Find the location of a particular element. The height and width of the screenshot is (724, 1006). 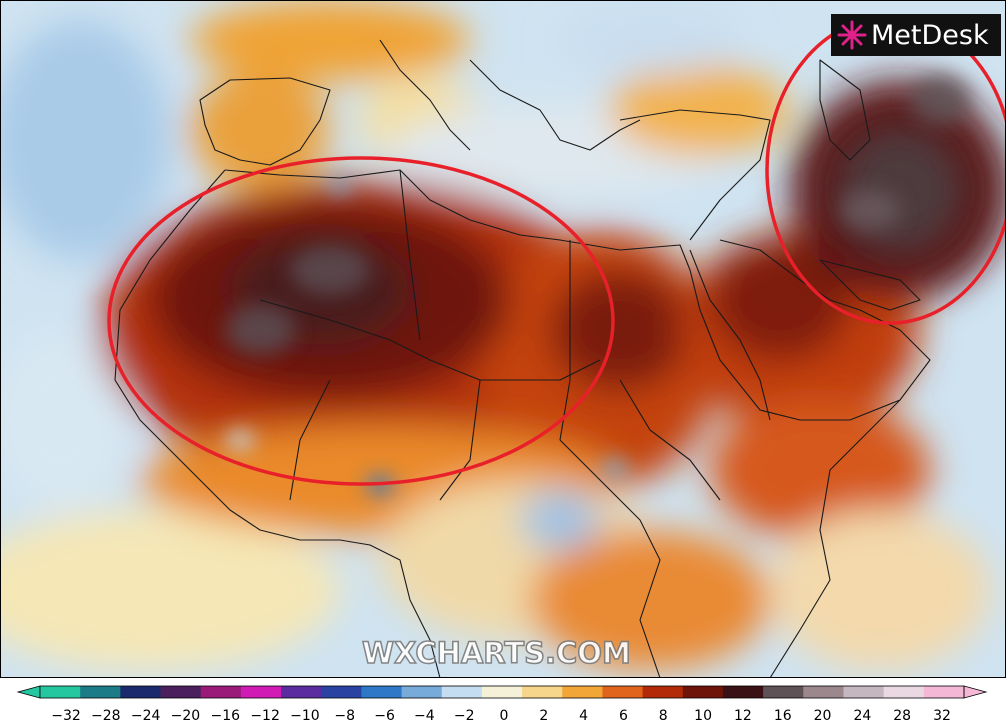

metdesk-logo: MetDesk is located at coordinates (916, 35).